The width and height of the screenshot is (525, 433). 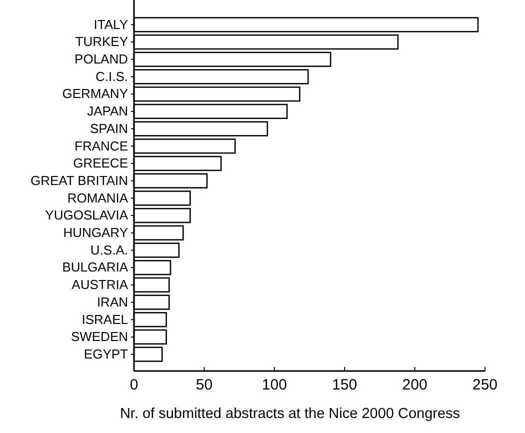 What do you see at coordinates (95, 267) in the screenshot?
I see `y-tick-label: BULGARIA` at bounding box center [95, 267].